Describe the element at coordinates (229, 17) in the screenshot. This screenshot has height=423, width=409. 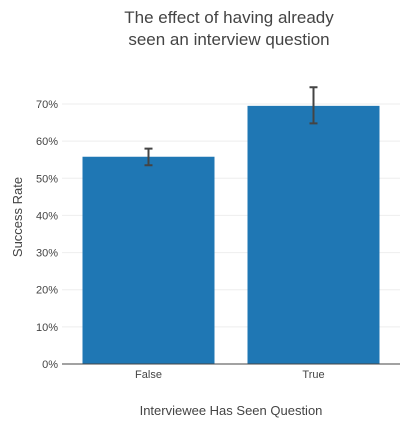
I see `chart-title-line-1: The effect of having already` at that location.